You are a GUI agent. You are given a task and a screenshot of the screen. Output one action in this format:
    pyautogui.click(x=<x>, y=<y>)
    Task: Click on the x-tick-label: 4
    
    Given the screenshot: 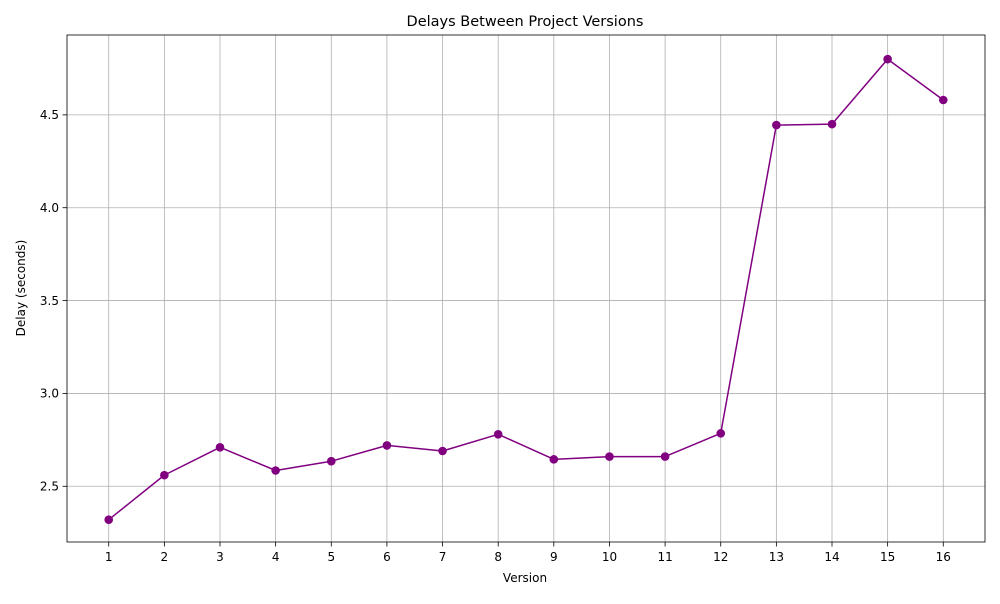 What is the action you would take?
    pyautogui.click(x=276, y=557)
    